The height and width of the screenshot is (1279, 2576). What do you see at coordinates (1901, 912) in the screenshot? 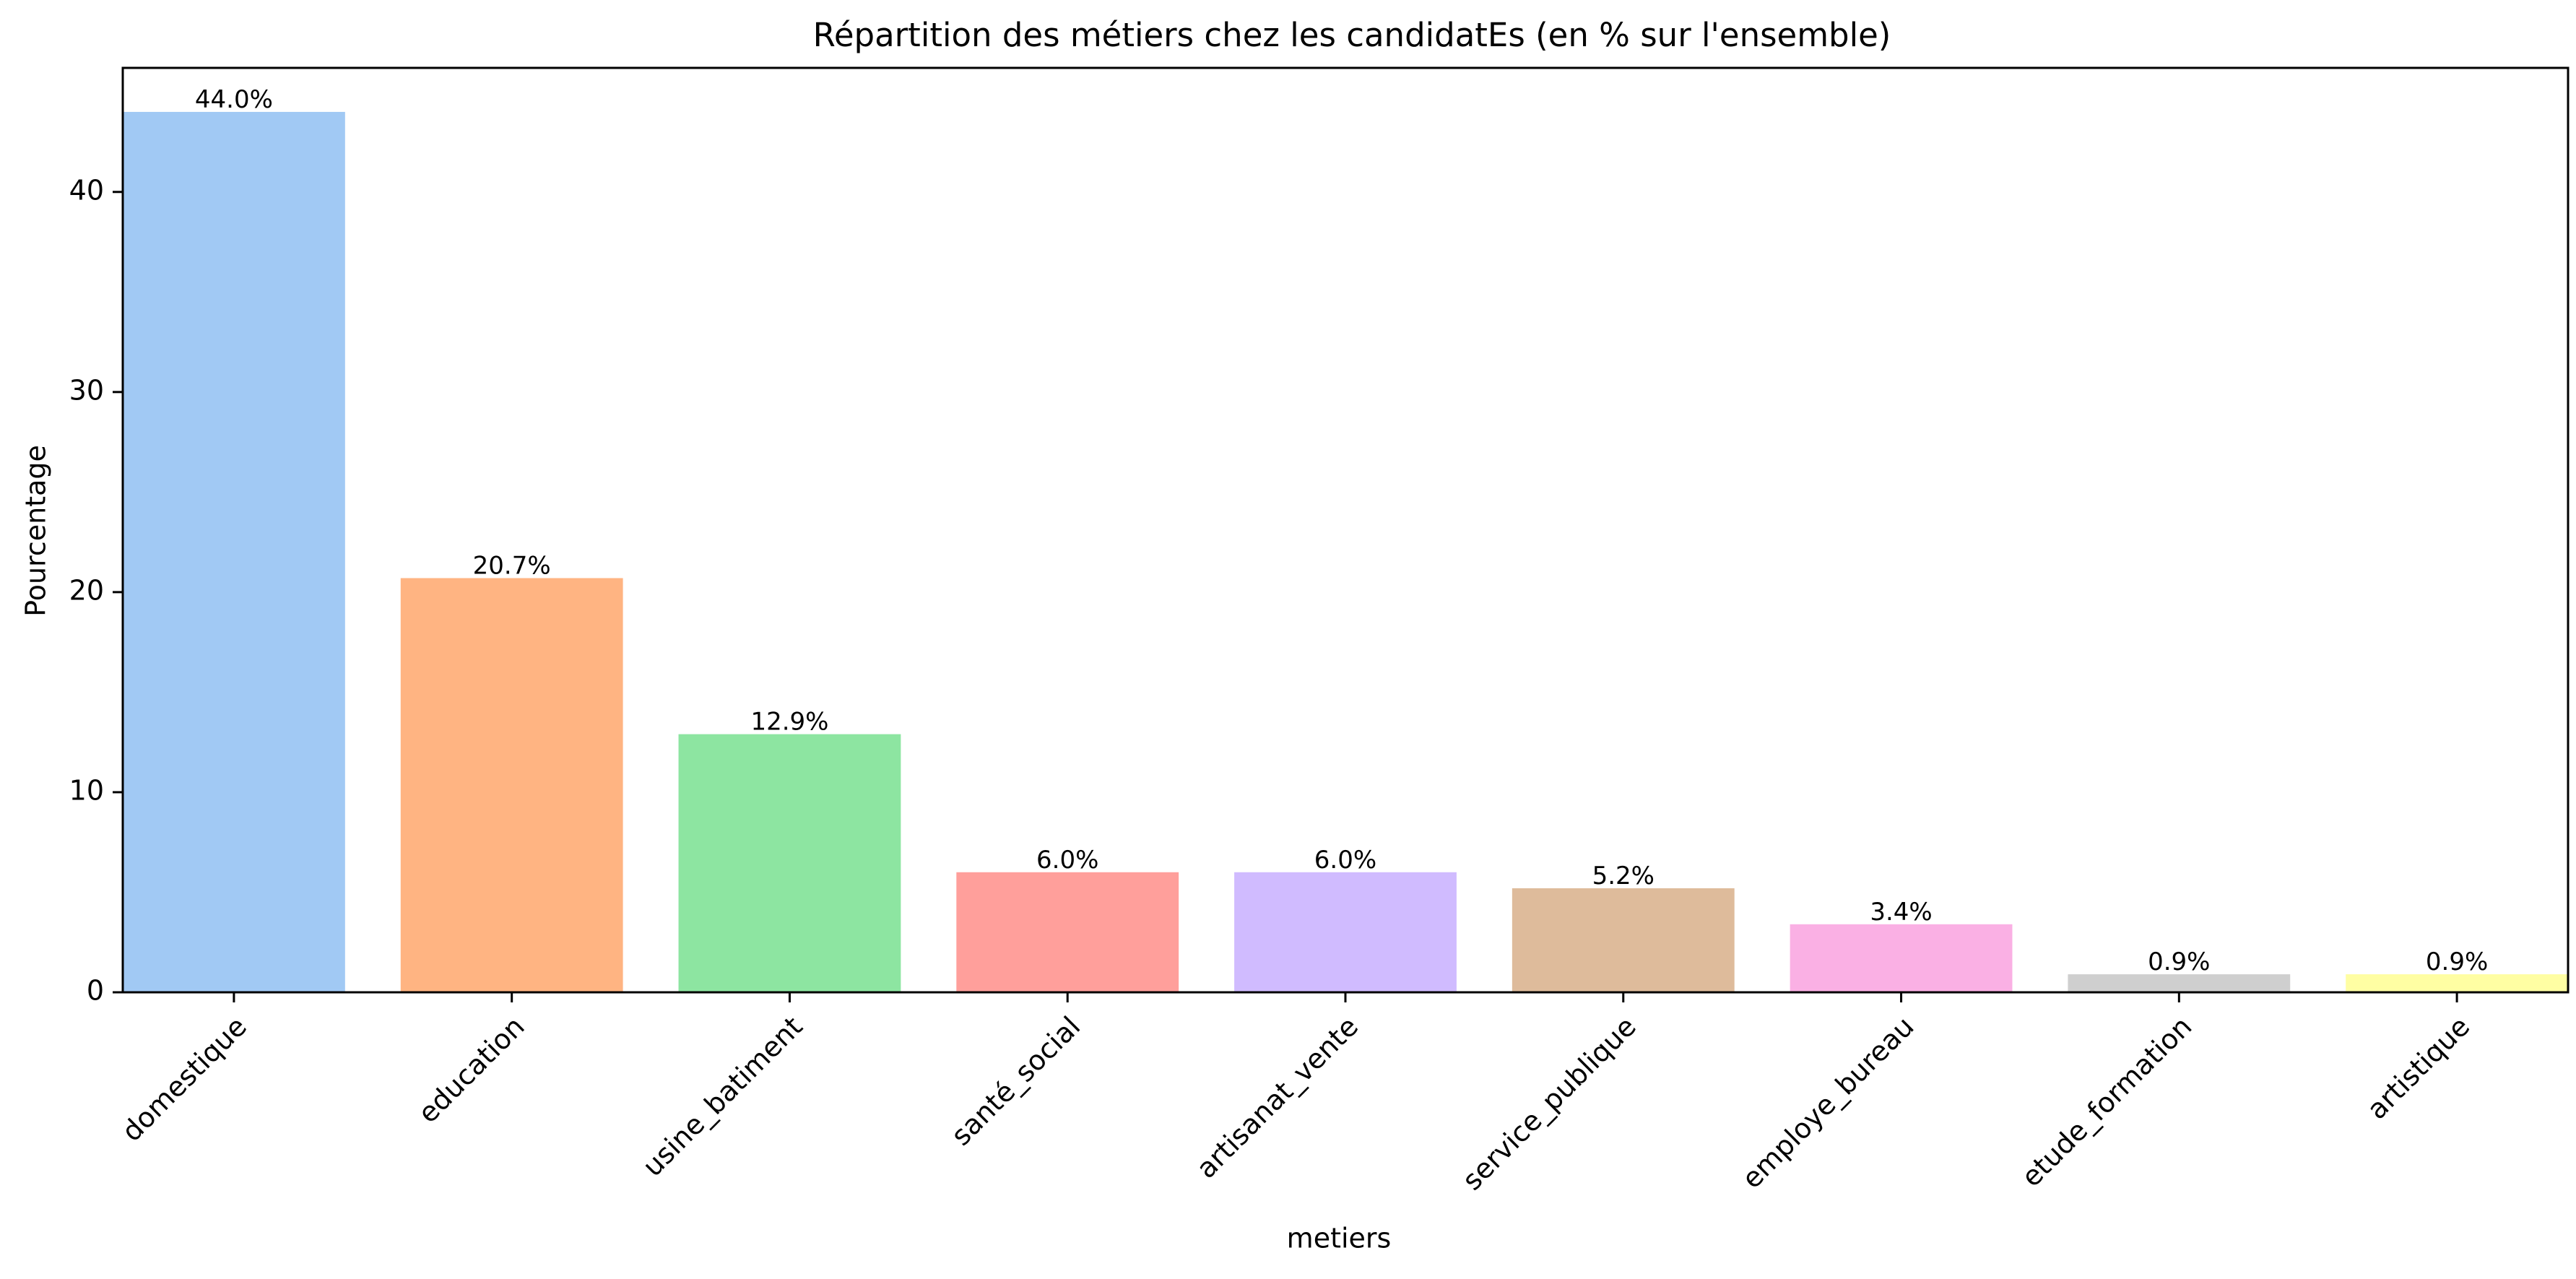
I see `value-label-employe_bureau: 3.4%` at bounding box center [1901, 912].